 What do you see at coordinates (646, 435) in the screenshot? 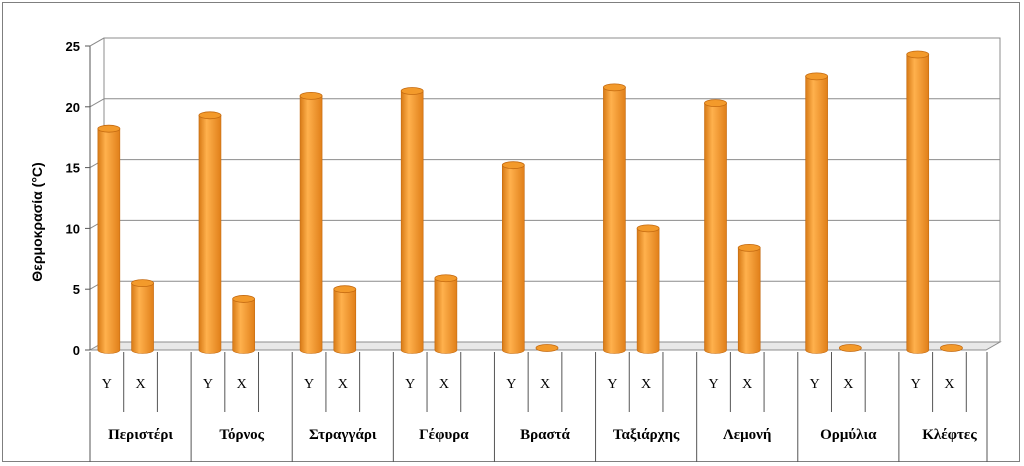
I see `x-category-label: Ταξιάρχης` at bounding box center [646, 435].